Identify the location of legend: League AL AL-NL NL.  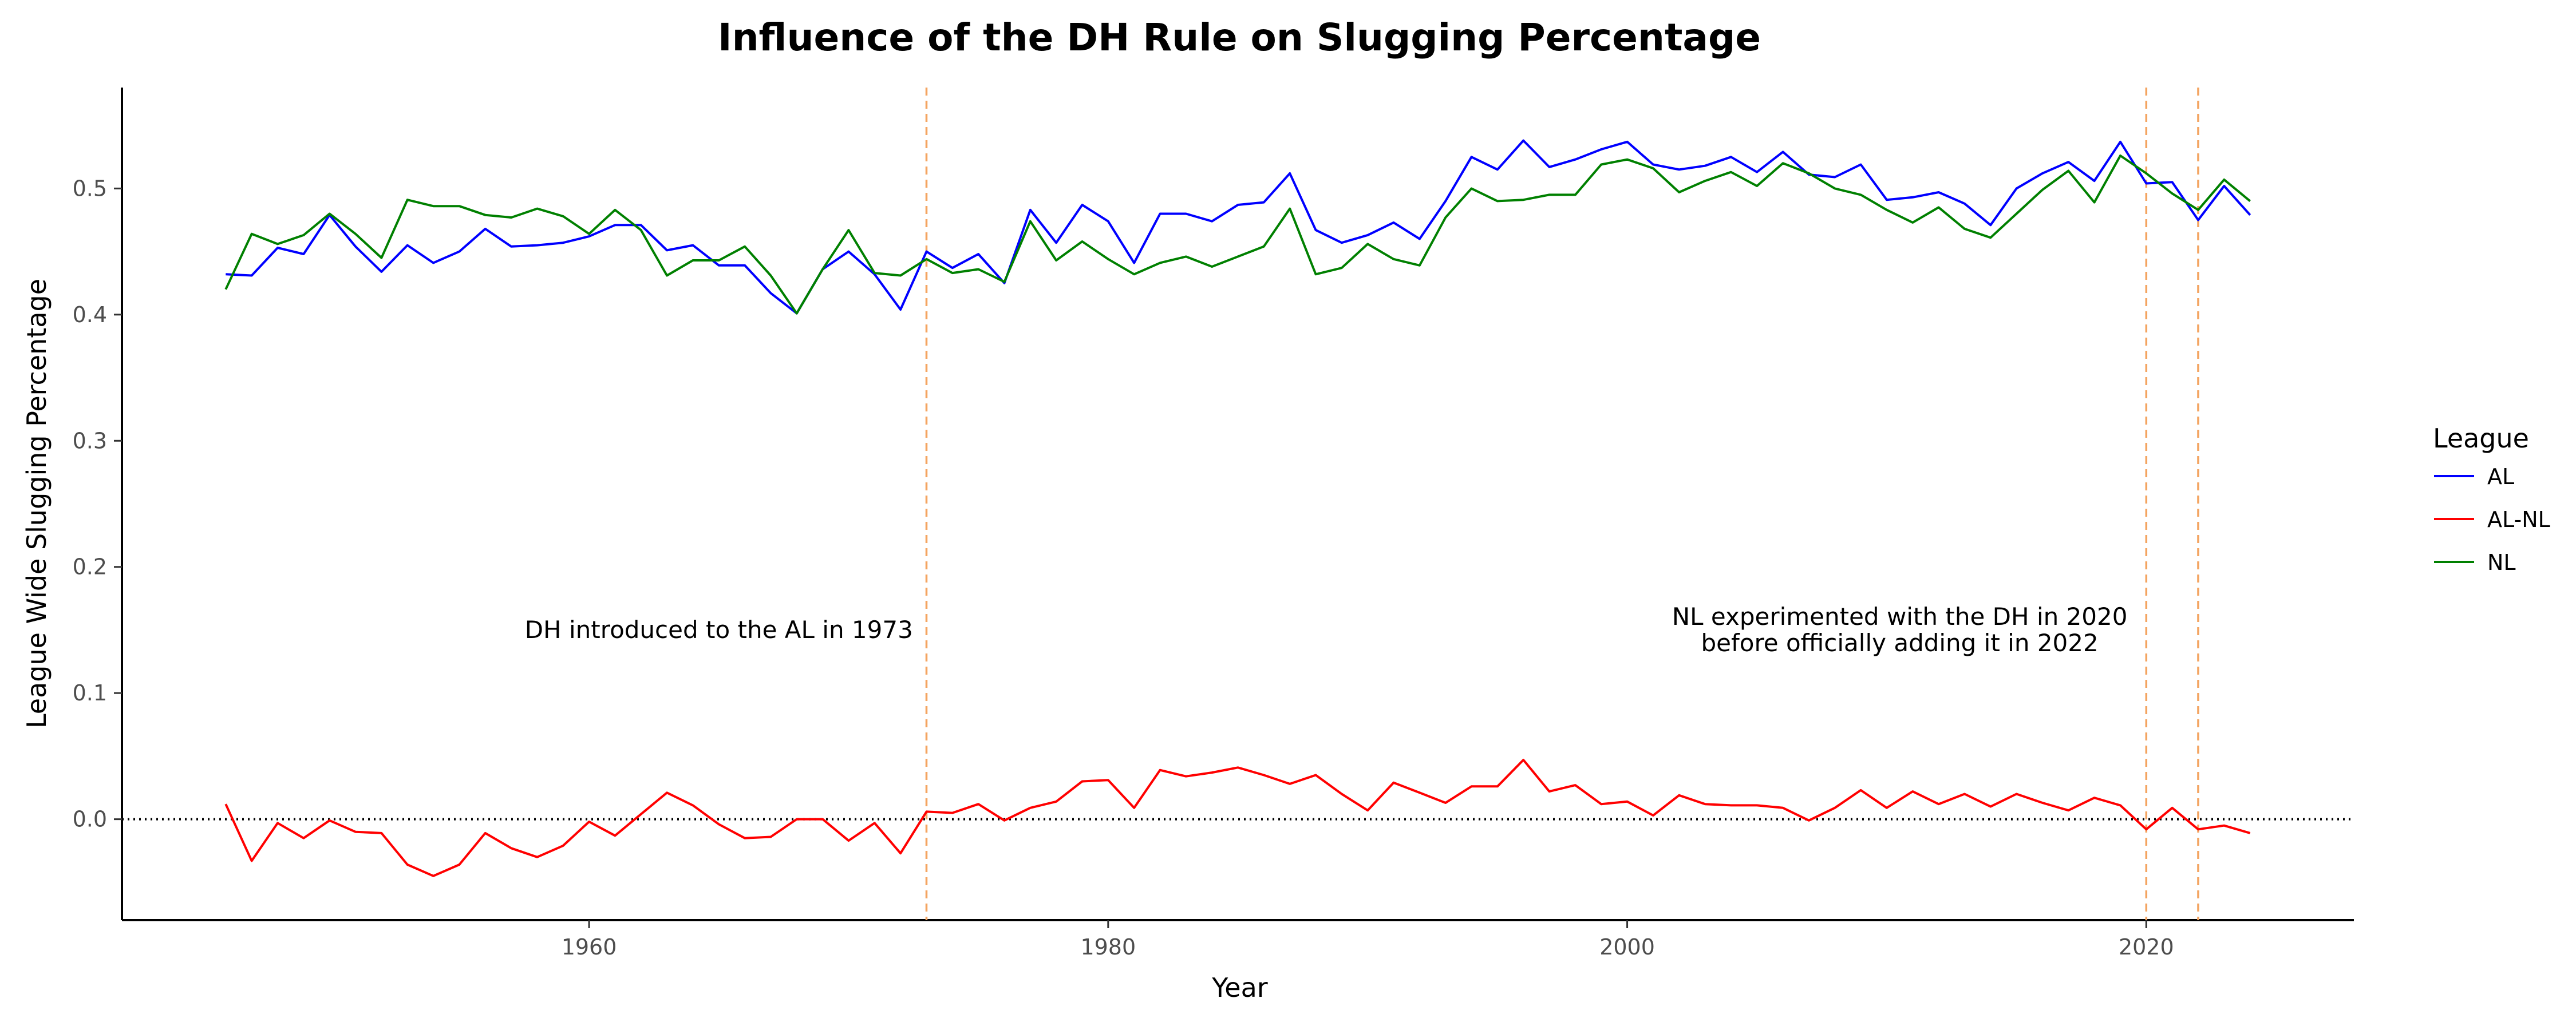
(2491, 499).